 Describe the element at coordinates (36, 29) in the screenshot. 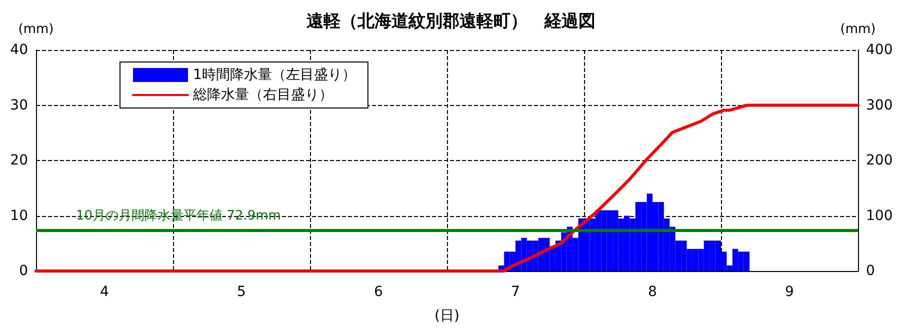

I see `y-axis-title: (mm)` at that location.